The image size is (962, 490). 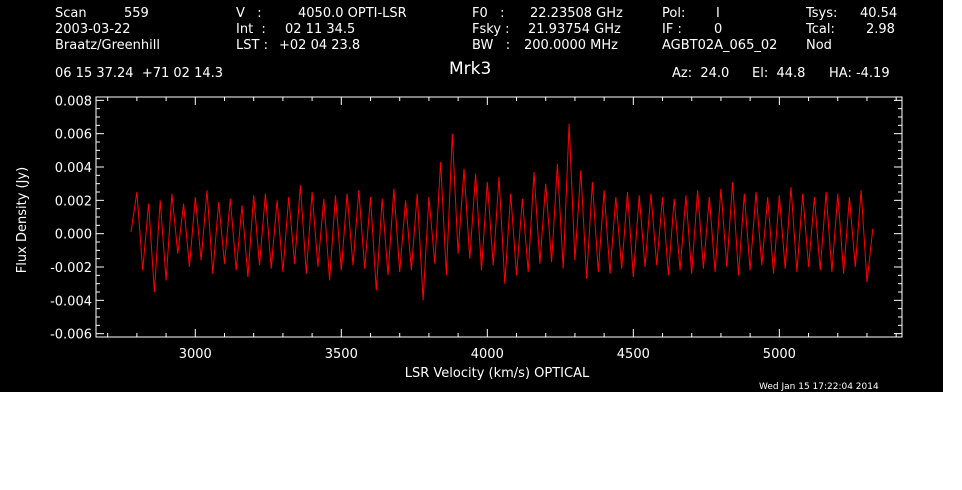 I want to click on f0-value: 22.23508 GHz, so click(x=576, y=13).